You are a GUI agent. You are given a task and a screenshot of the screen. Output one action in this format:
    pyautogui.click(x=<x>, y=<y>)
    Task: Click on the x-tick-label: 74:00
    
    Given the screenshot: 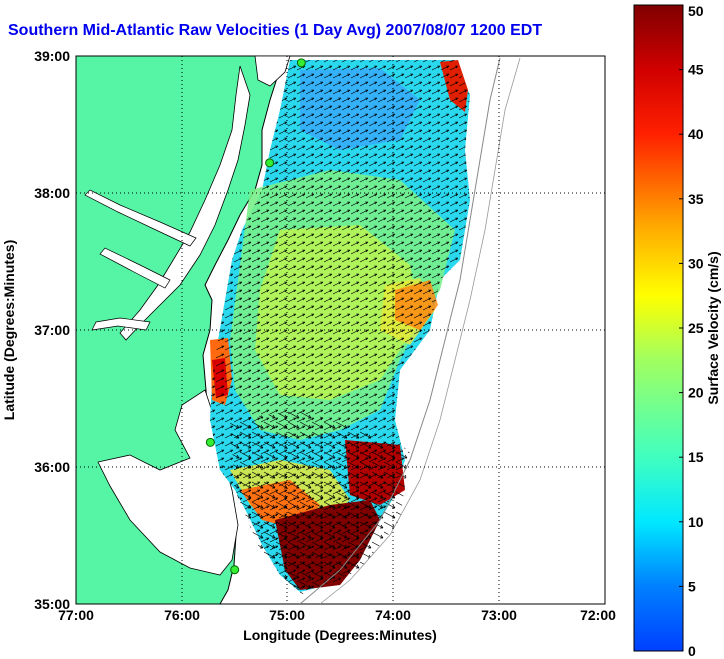 What is the action you would take?
    pyautogui.click(x=393, y=615)
    